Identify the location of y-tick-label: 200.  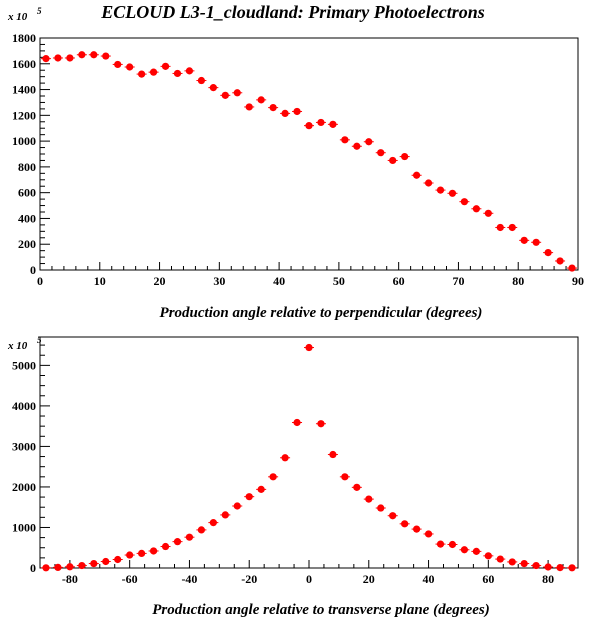
(27, 244).